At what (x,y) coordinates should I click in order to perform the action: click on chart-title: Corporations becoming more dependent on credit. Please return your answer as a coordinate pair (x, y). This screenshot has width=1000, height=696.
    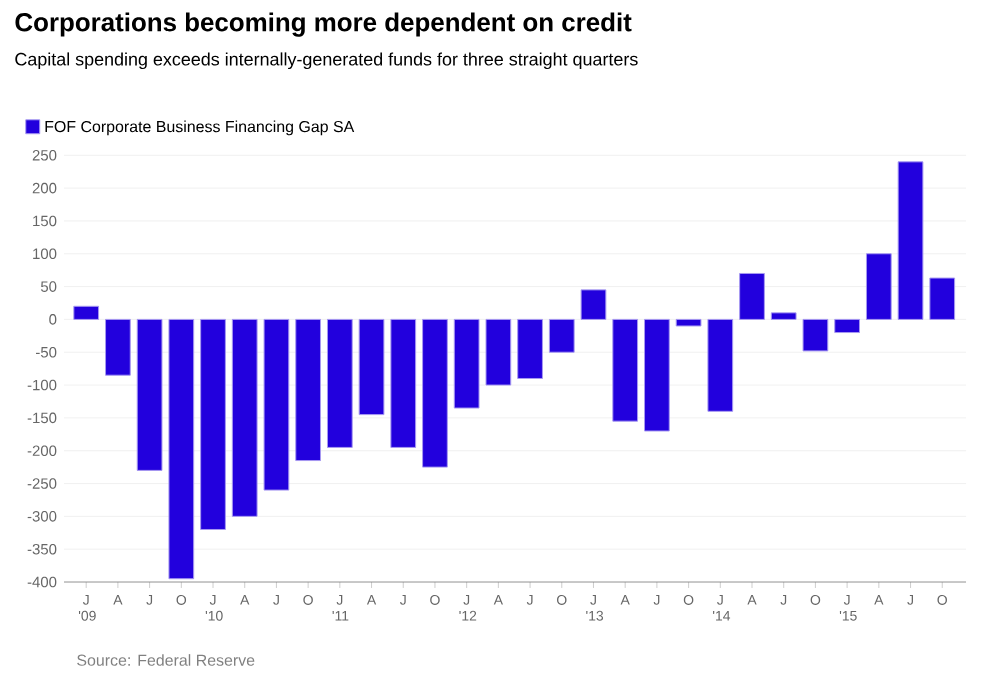
    Looking at the image, I should click on (323, 24).